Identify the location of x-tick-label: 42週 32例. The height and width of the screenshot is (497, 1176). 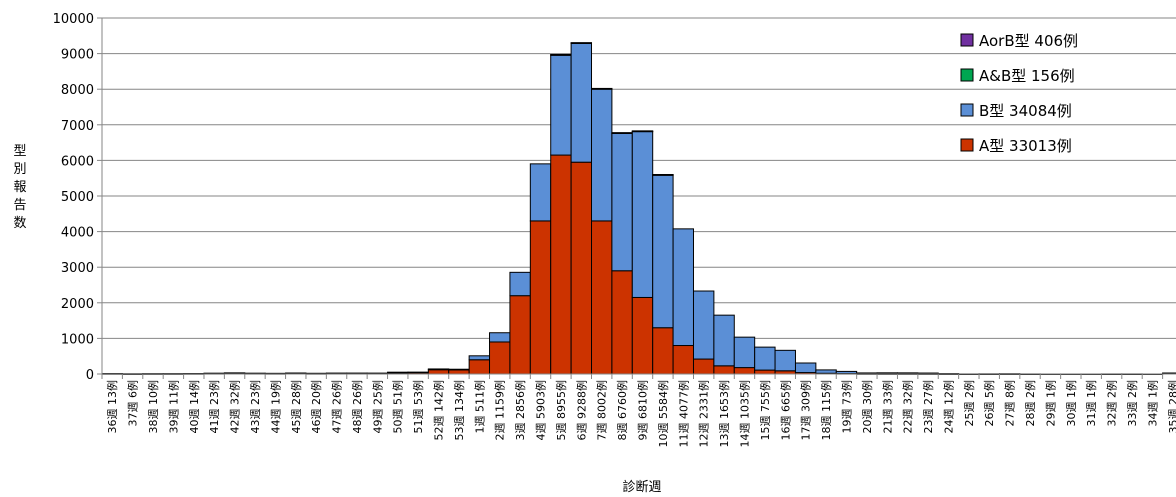
(235, 407).